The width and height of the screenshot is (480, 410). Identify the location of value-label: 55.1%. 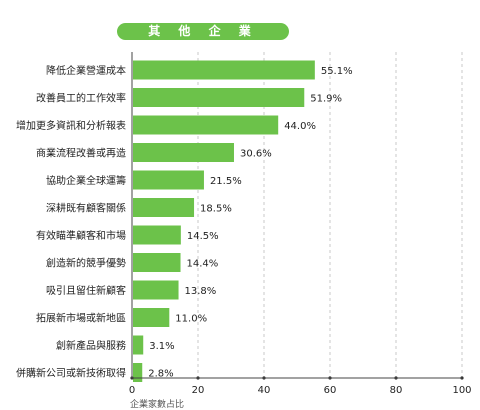
(337, 71).